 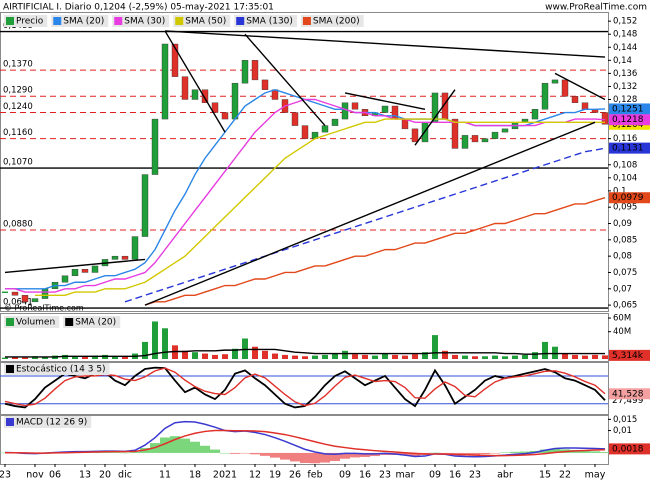 What do you see at coordinates (205, 22) in the screenshot?
I see `legend-label: SMA (50)` at bounding box center [205, 22].